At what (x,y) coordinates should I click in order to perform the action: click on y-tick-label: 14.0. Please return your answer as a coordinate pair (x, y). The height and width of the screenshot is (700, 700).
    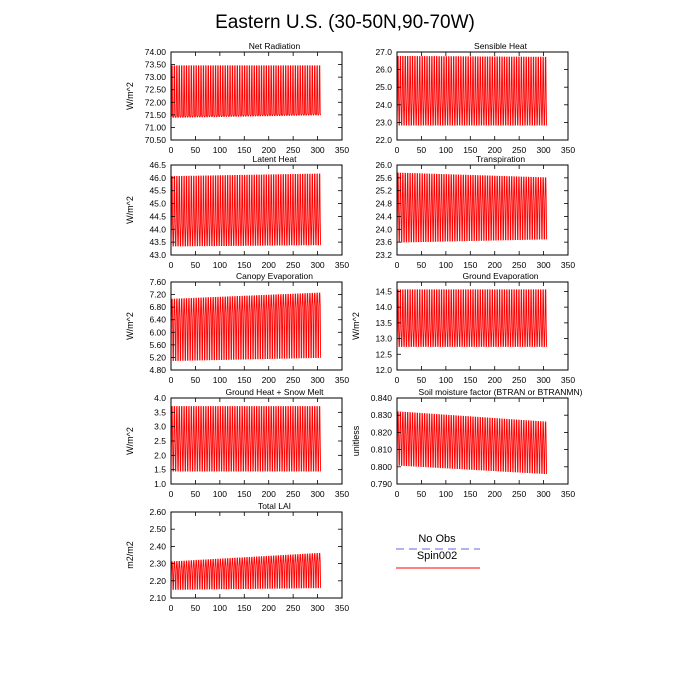
    Looking at the image, I should click on (383, 307).